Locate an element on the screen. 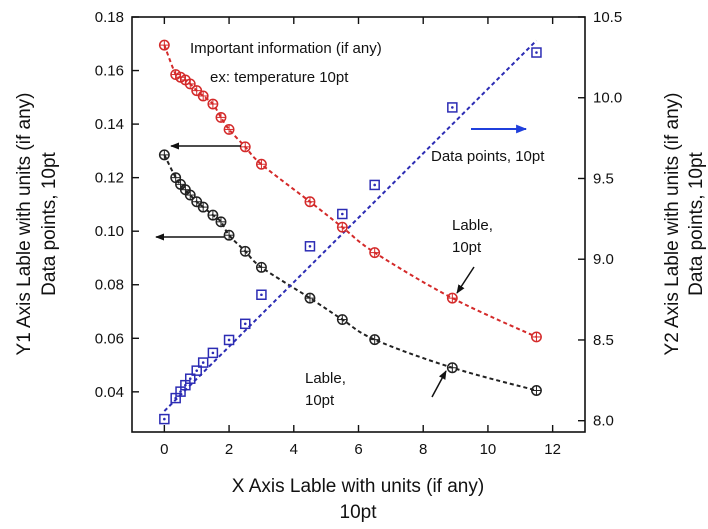 The image size is (708, 529). annotation-label-right: Lable, is located at coordinates (472, 225).